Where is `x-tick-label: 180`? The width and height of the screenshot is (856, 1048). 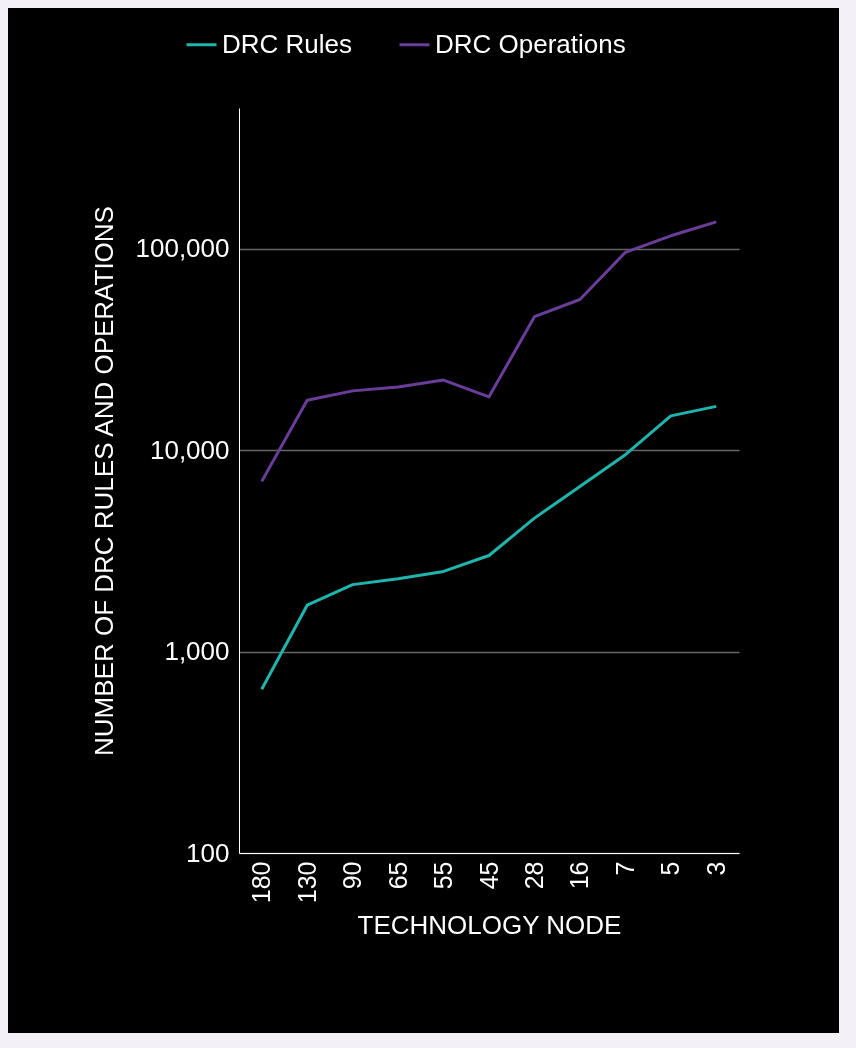
x-tick-label: 180 is located at coordinates (261, 882).